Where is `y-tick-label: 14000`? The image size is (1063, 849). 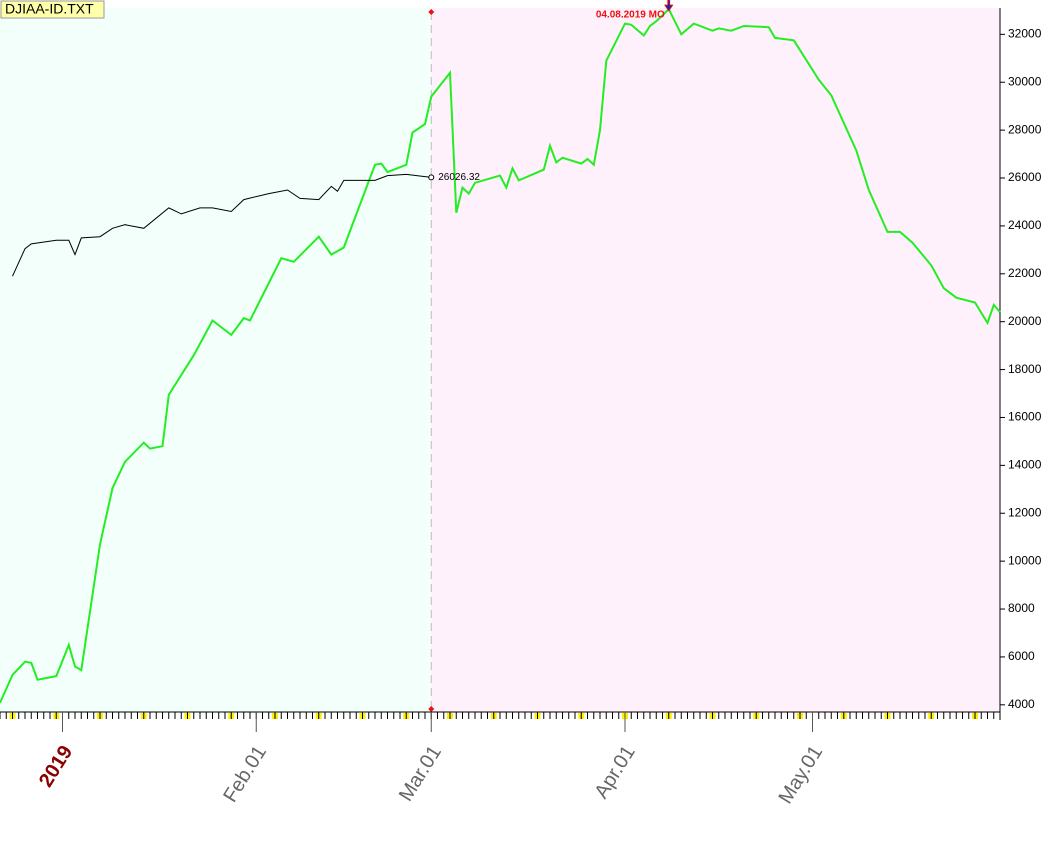 y-tick-label: 14000 is located at coordinates (1025, 465).